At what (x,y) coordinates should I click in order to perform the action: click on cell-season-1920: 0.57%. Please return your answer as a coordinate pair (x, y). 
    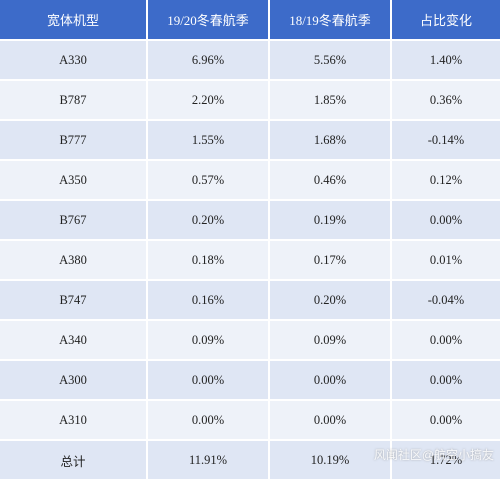
    Looking at the image, I should click on (209, 179).